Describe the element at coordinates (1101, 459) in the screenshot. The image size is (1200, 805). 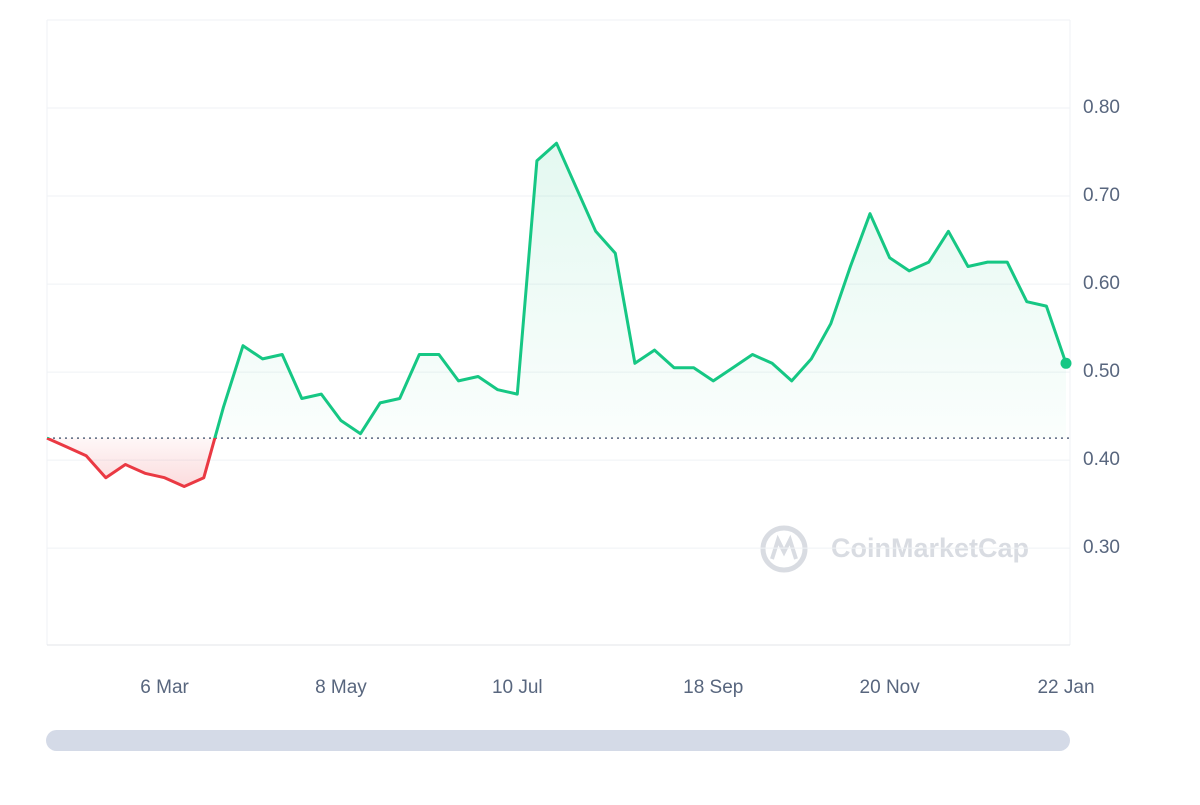
I see `y-tick-label: 0.40` at that location.